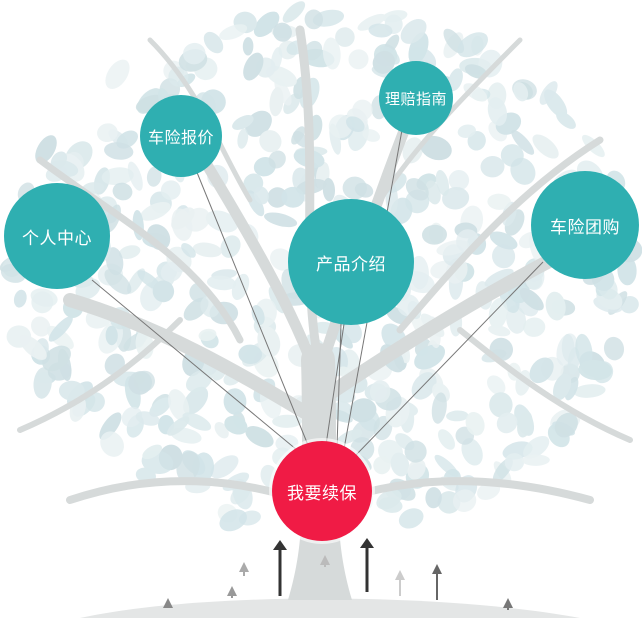  I want to click on car-insurance-quote-button: 车险报价, so click(181, 136).